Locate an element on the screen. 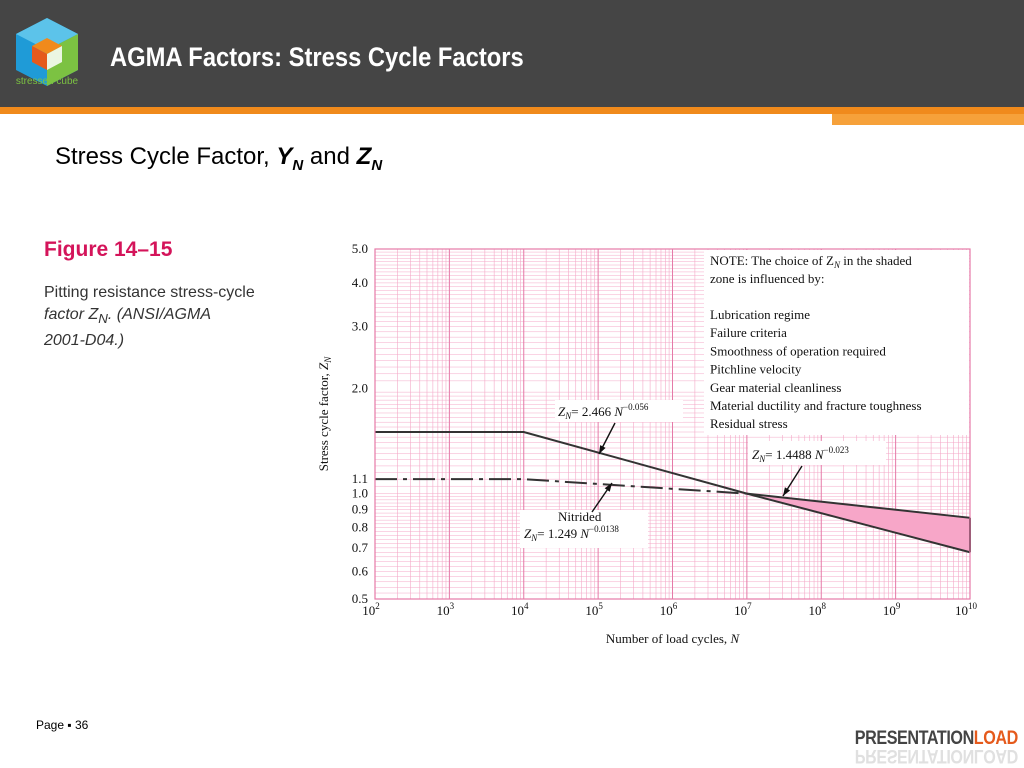 This screenshot has width=1024, height=768. x-tick-label: 10⁶ is located at coordinates (669, 609).